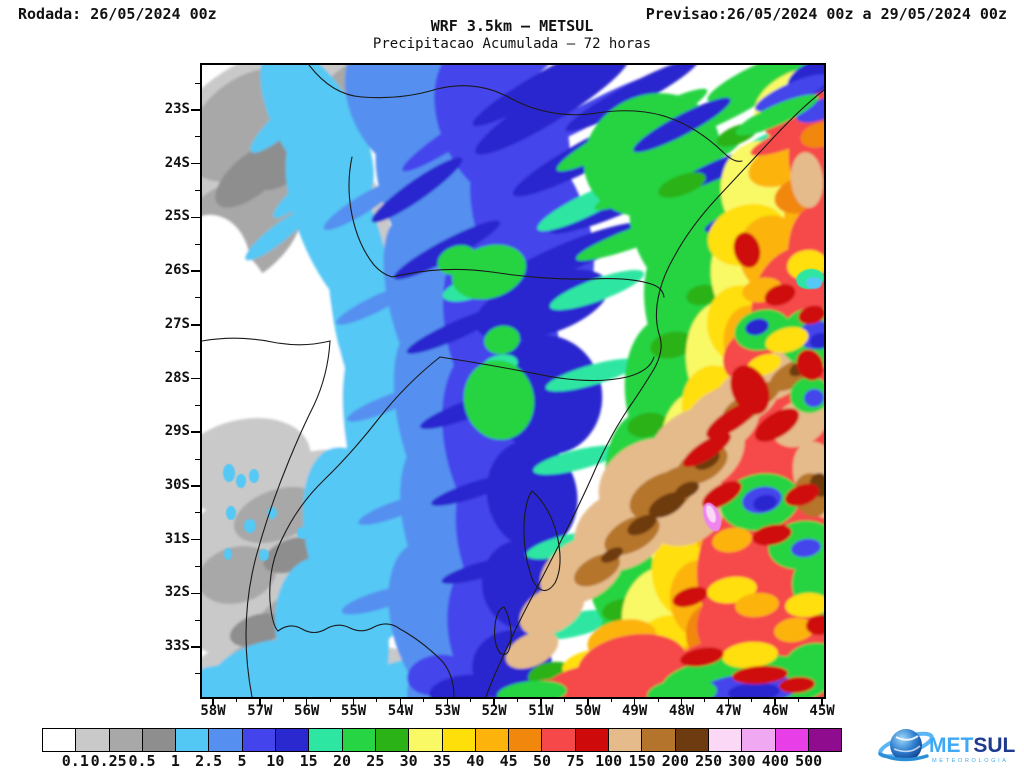 The height and width of the screenshot is (769, 1024). What do you see at coordinates (177, 270) in the screenshot?
I see `y-axis-label: 26S` at bounding box center [177, 270].